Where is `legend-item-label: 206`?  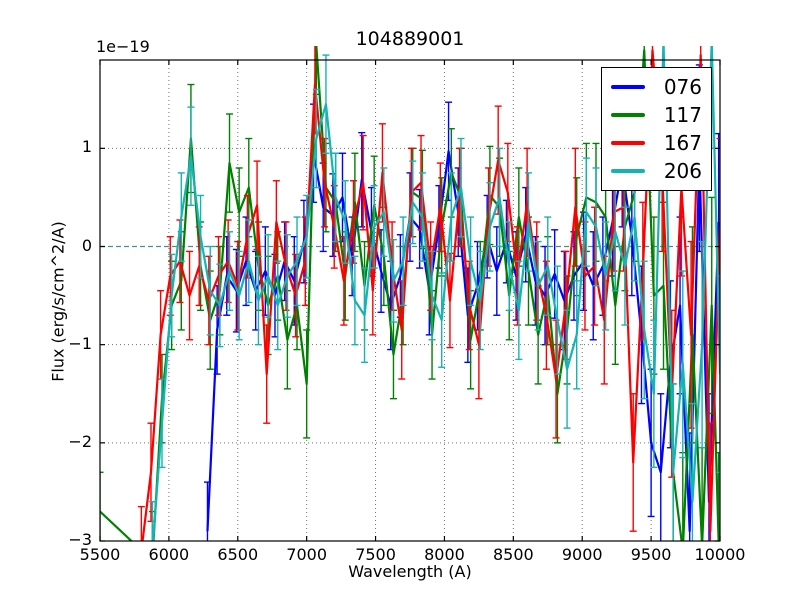
legend-item-label: 206 is located at coordinates (682, 171).